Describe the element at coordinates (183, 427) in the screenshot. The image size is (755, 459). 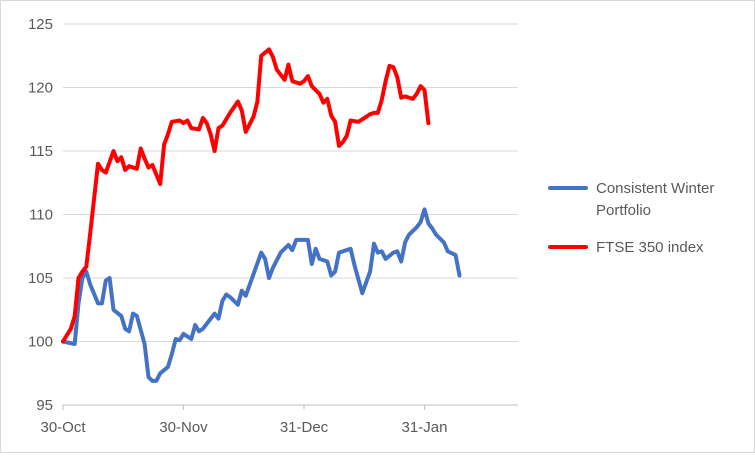
I see `x-tick-label: 30-Nov` at that location.